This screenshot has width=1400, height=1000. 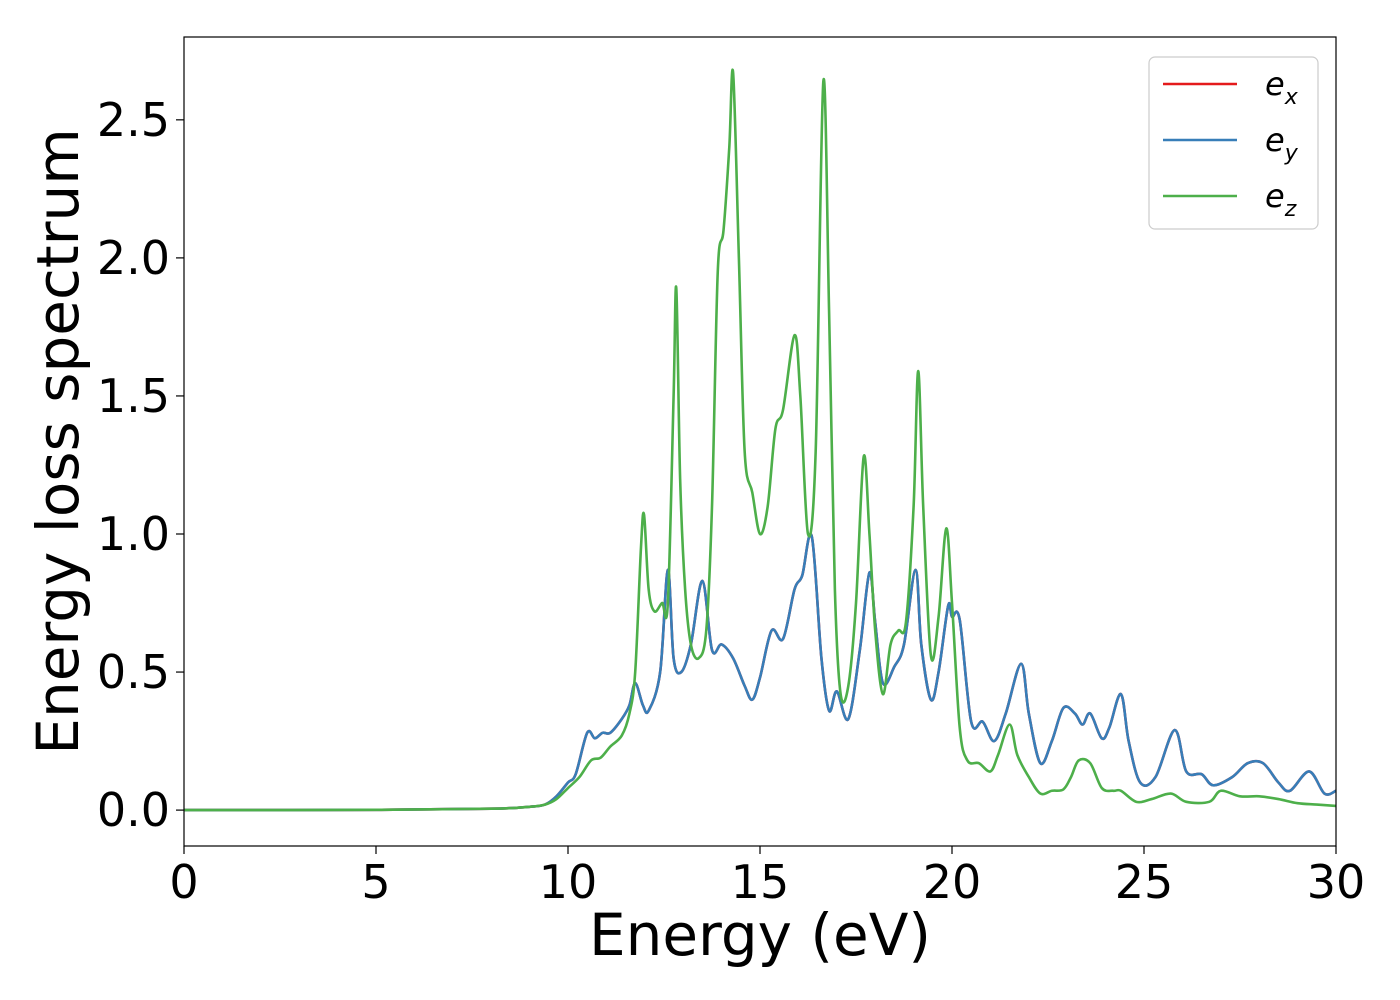 I want to click on x-axis-ticks: 0 5 10 15 20 25 30, so click(x=767, y=877).